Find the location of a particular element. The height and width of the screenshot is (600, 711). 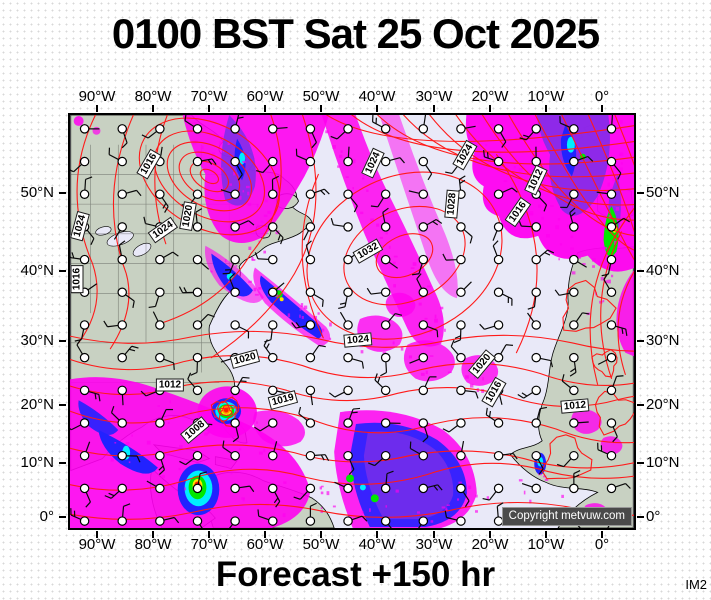

lon-axis-label-bottom: 0° is located at coordinates (602, 544).